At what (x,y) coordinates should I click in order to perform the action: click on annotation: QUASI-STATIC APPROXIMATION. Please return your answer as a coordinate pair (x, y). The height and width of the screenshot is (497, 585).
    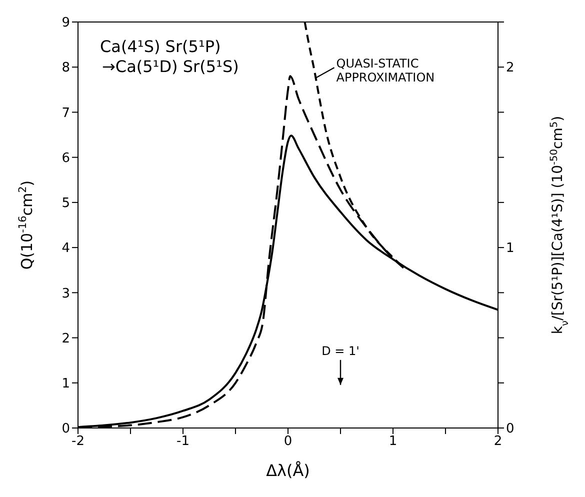
    Looking at the image, I should click on (385, 70).